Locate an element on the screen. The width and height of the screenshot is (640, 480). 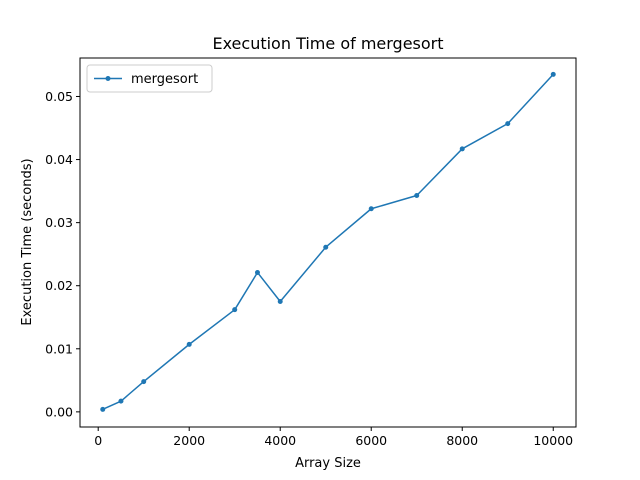
x-tick-label: 2000 is located at coordinates (189, 440).